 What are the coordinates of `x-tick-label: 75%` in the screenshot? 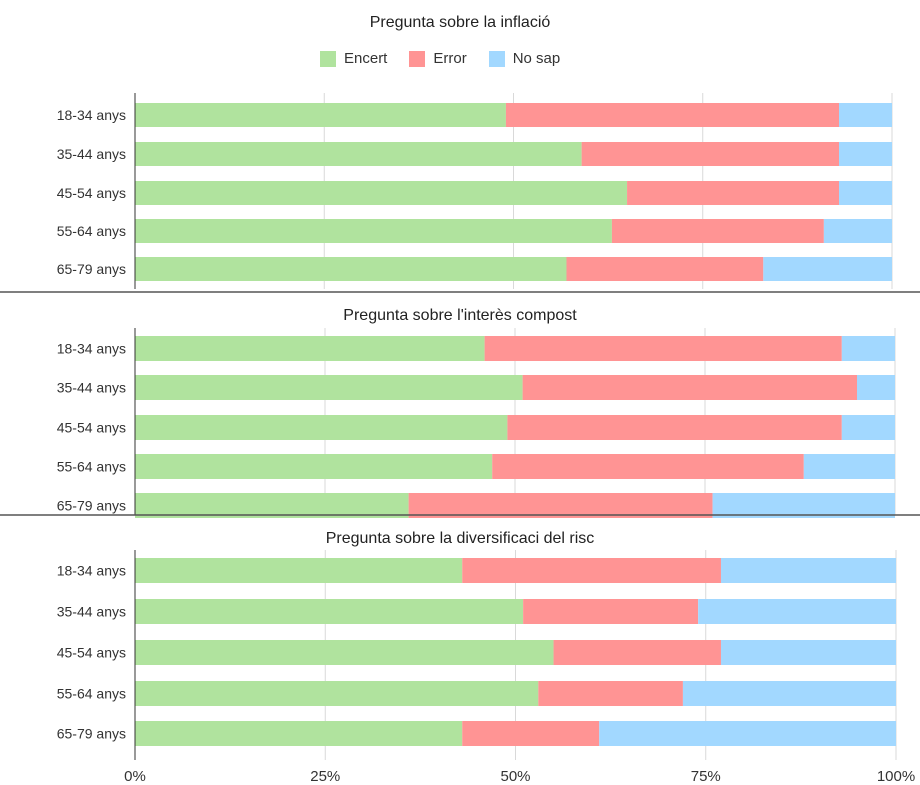 It's located at (706, 776).